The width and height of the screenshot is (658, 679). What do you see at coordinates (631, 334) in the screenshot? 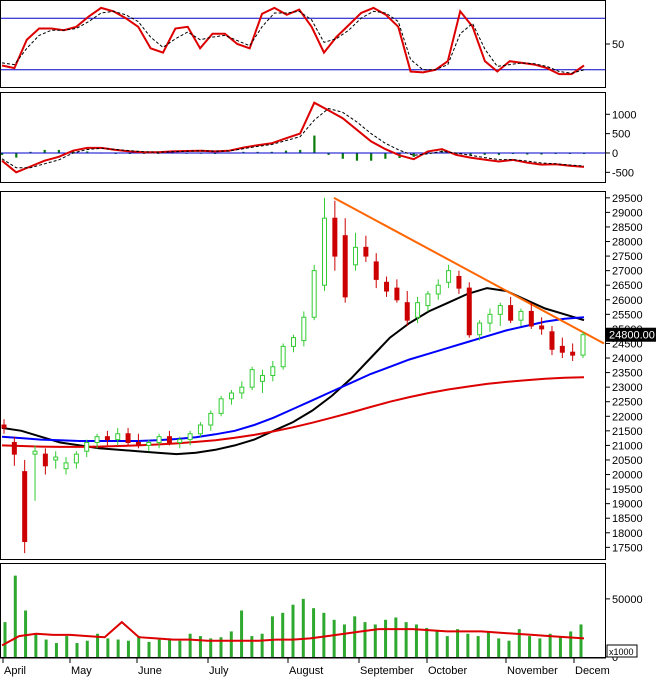
I see `last-price-badge` at bounding box center [631, 334].